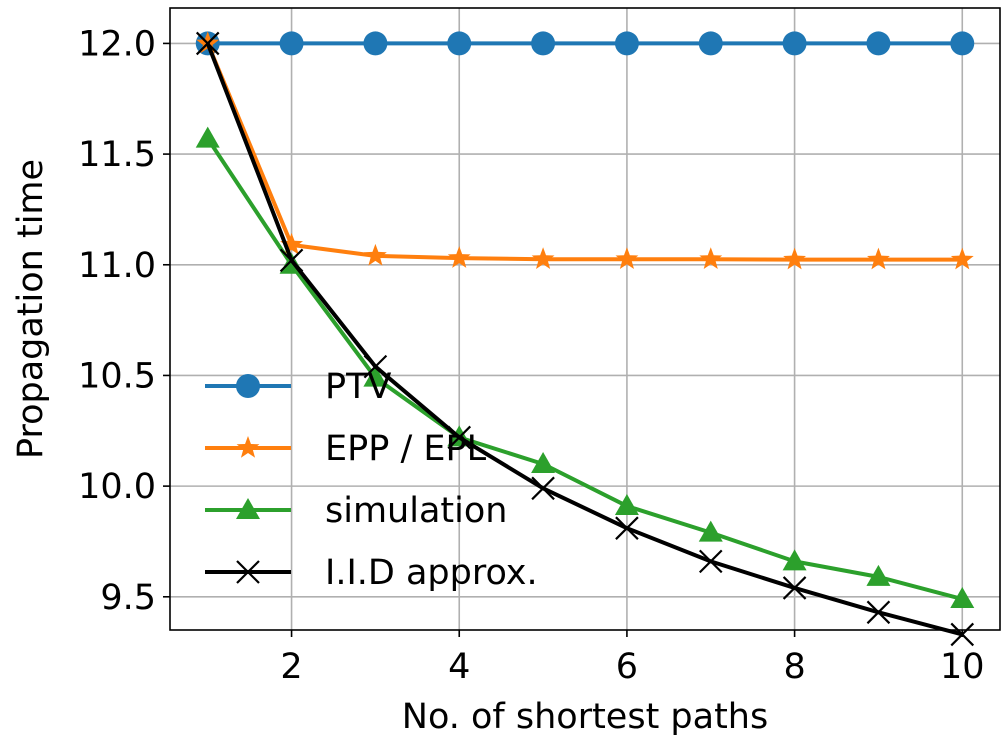 This screenshot has width=1002, height=735. I want to click on legend-item-simulation: simulation, so click(356, 511).